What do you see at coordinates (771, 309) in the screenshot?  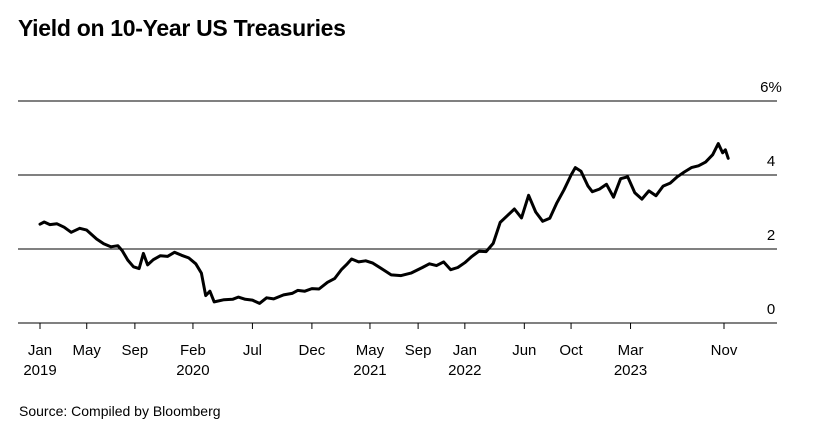 I see `y-tick-label: 0` at bounding box center [771, 309].